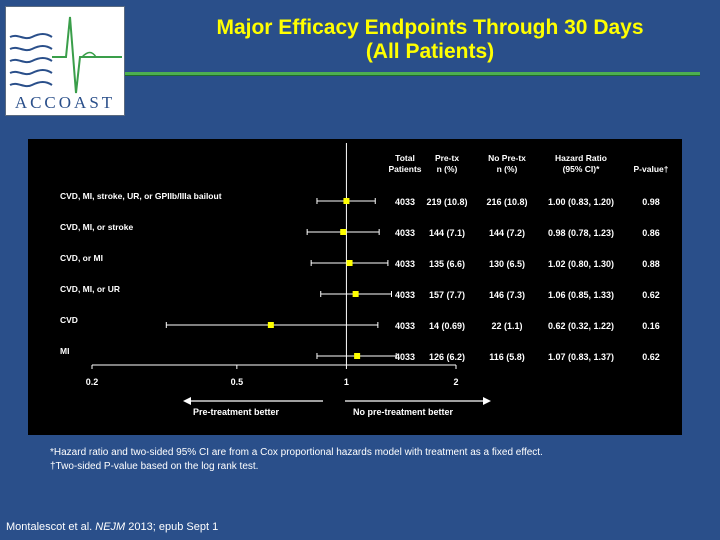  Describe the element at coordinates (405, 158) in the screenshot. I see `header-total-1: Total` at that location.